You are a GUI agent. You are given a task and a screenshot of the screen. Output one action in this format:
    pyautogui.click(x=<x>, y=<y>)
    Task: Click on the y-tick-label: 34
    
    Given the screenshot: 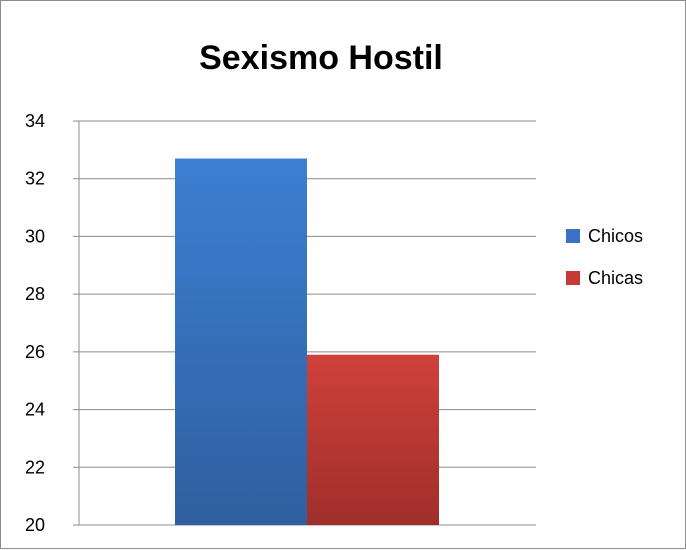 What is the action you would take?
    pyautogui.click(x=35, y=121)
    